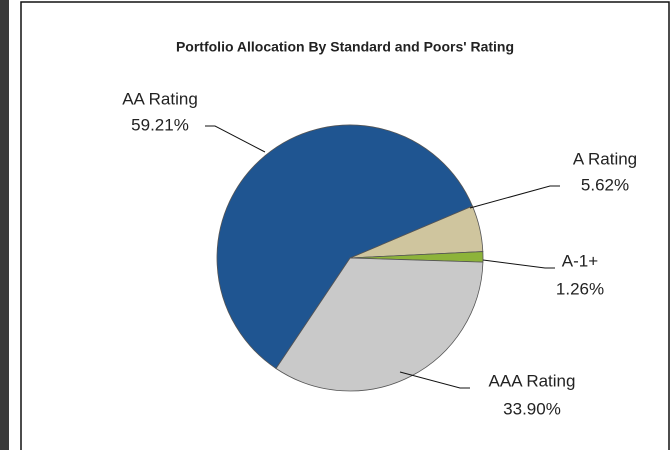  What do you see at coordinates (532, 408) in the screenshot?
I see `slice-value: 33.90%` at bounding box center [532, 408].